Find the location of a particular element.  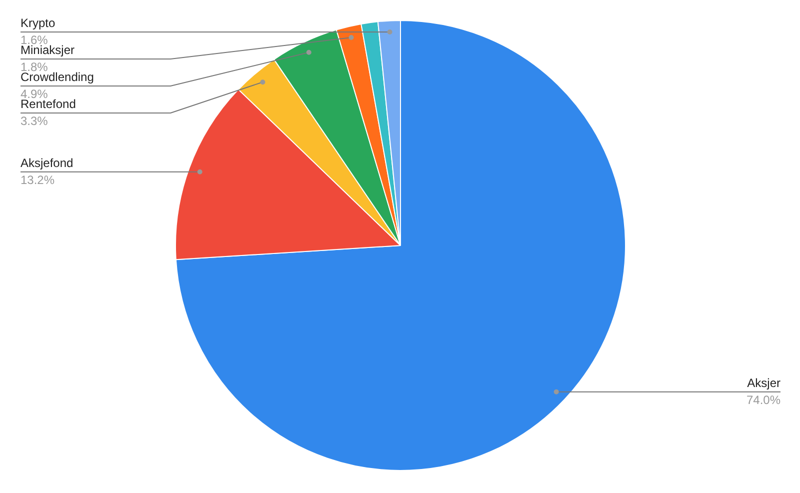

data-label: 13.2% is located at coordinates (37, 179).